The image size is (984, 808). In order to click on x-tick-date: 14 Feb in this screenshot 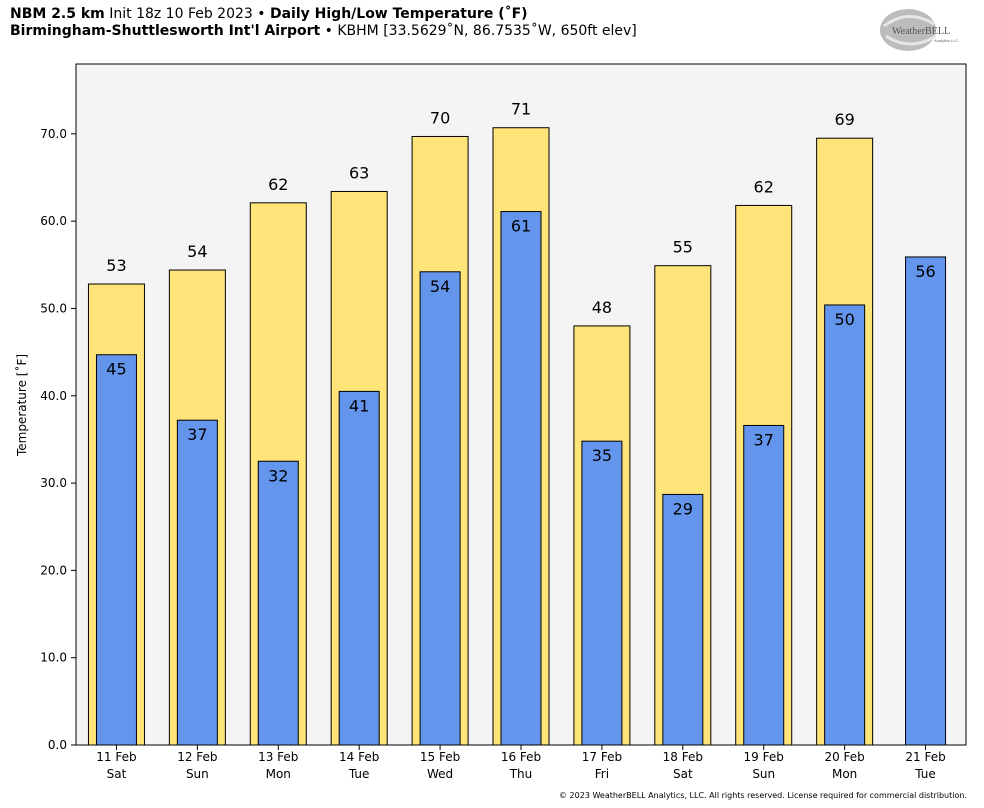, I will do `click(359, 757)`.